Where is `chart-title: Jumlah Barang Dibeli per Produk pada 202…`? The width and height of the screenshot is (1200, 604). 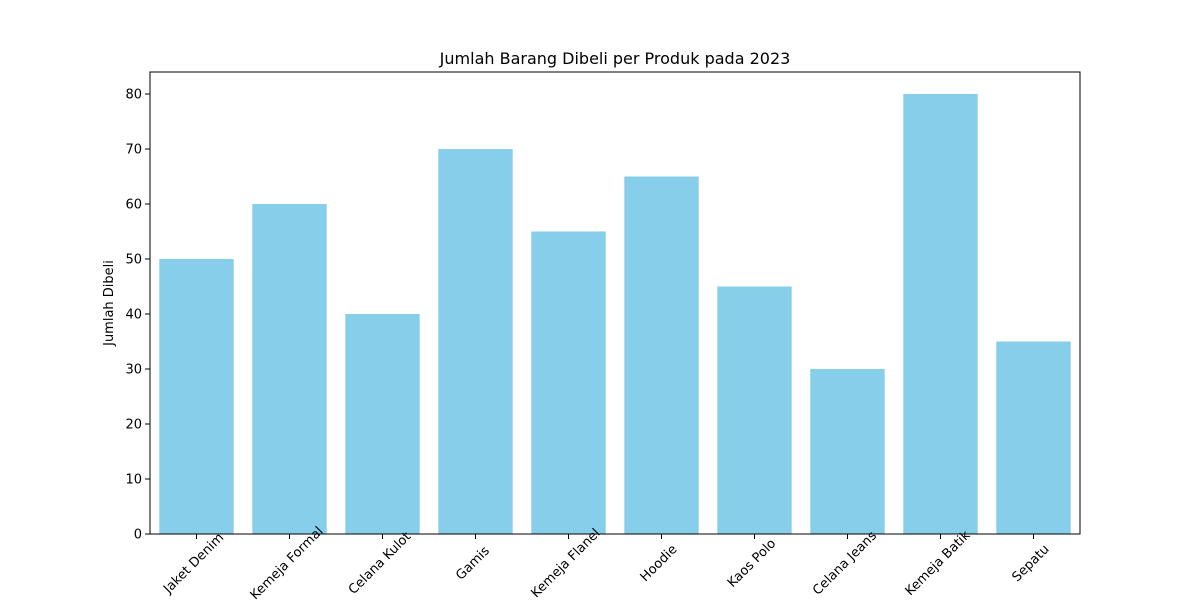
chart-title: Jumlah Barang Dibeli per Produk pada 202… is located at coordinates (615, 58).